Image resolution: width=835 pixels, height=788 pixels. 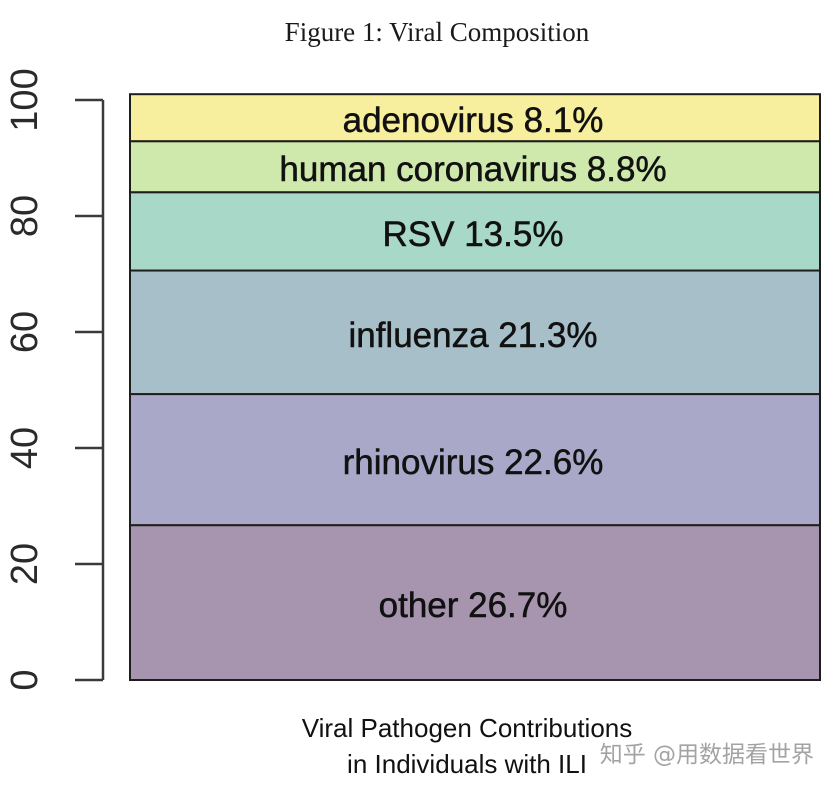 What do you see at coordinates (25, 564) in the screenshot?
I see `y-tick-label-20: 20` at bounding box center [25, 564].